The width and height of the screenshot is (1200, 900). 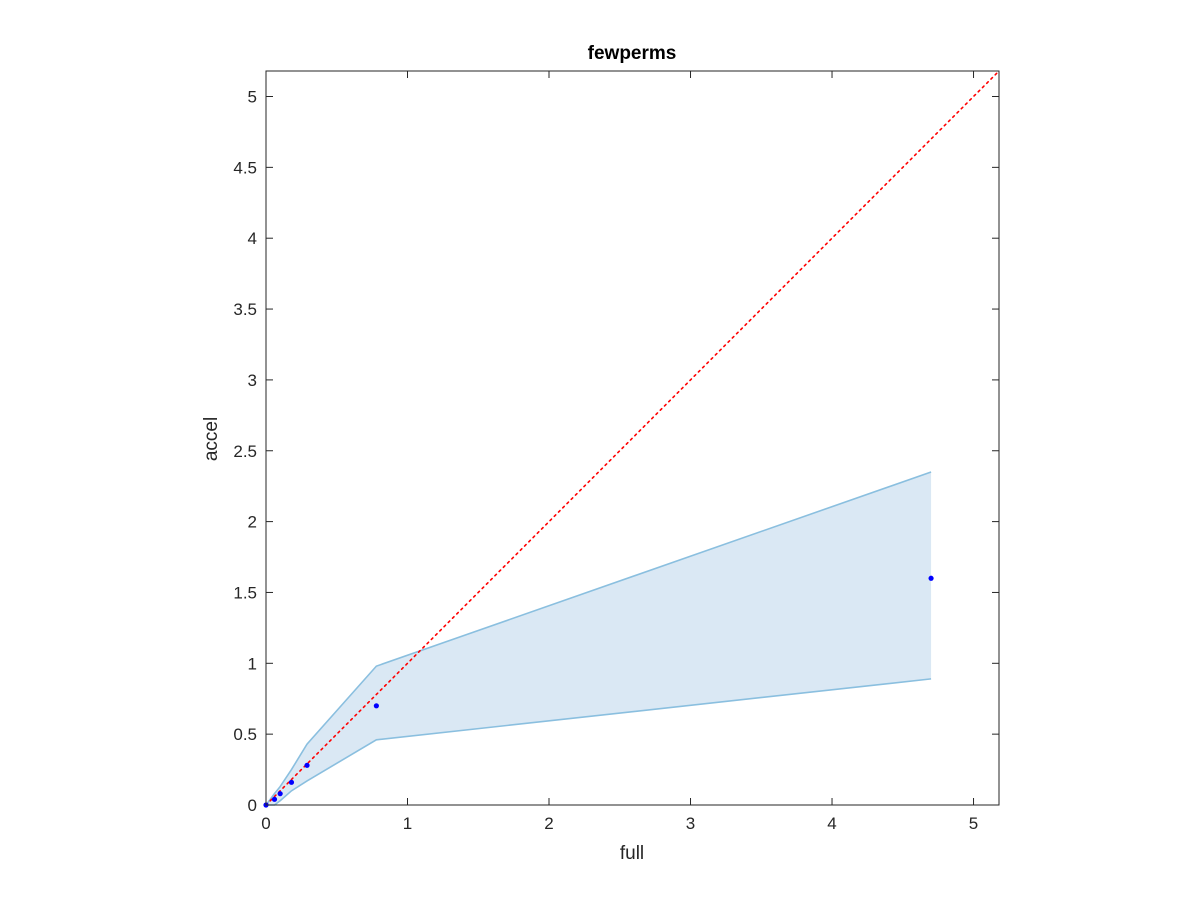 What do you see at coordinates (252, 97) in the screenshot?
I see `y-tick-label: 5` at bounding box center [252, 97].